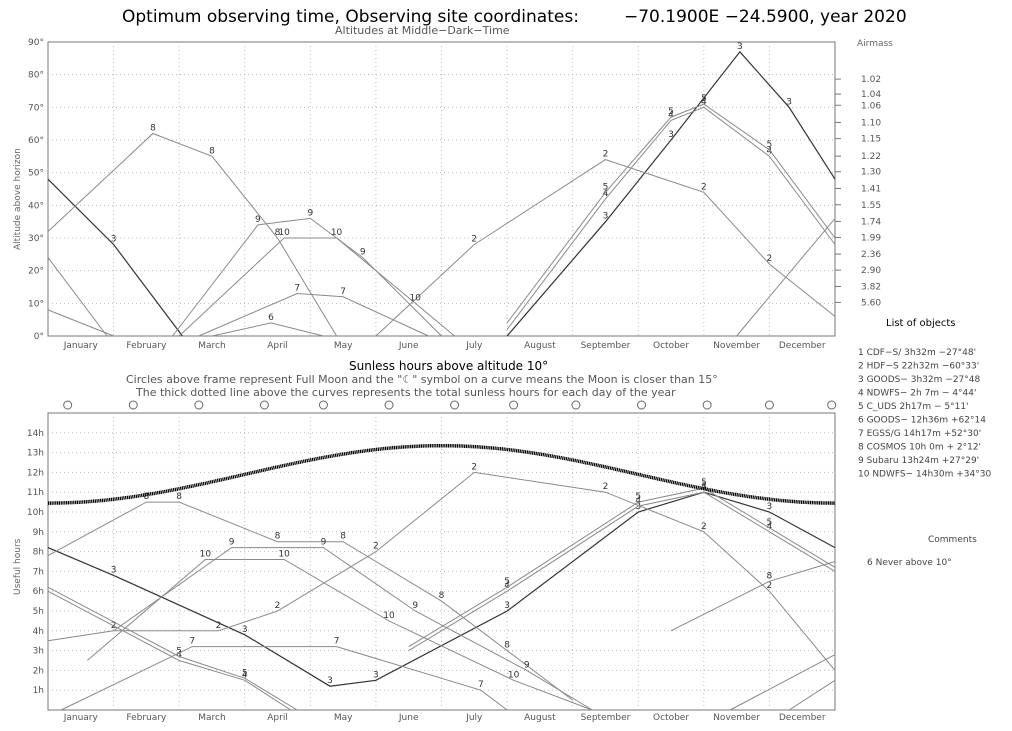 The image size is (1012, 731). What do you see at coordinates (339, 635) in the screenshot?
I see `bottom-series-10-line` at bounding box center [339, 635].